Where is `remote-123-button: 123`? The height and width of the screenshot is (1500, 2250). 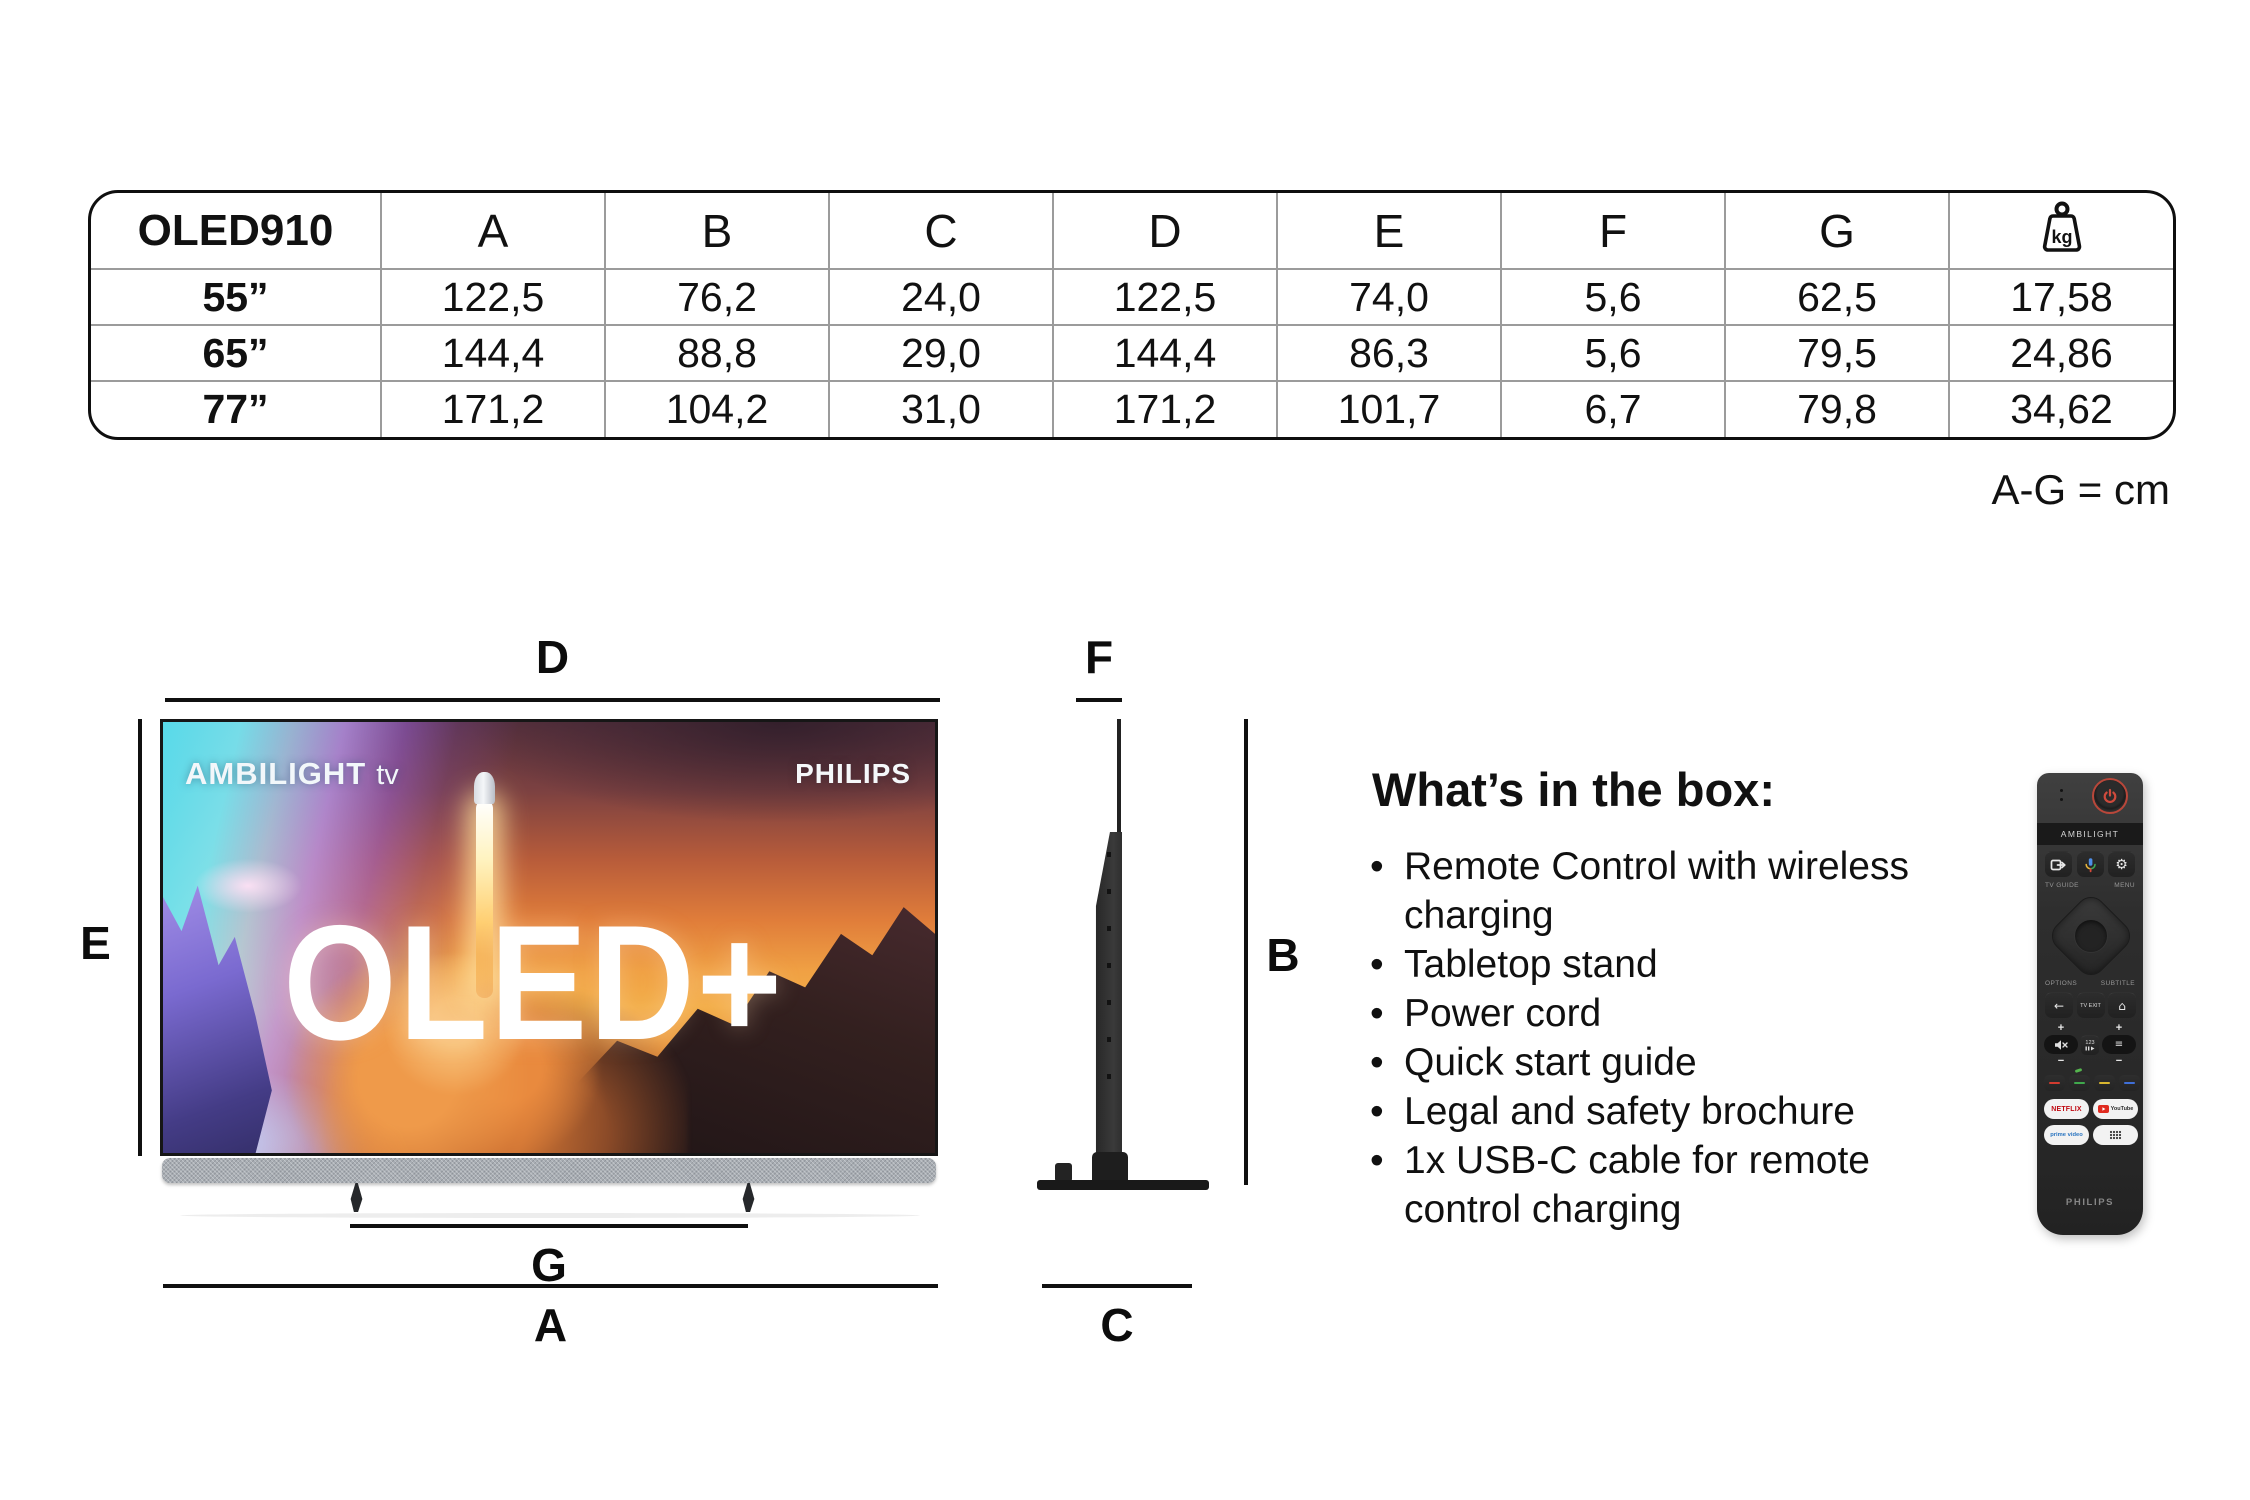 remote-123-button: 123 is located at coordinates (2090, 1045).